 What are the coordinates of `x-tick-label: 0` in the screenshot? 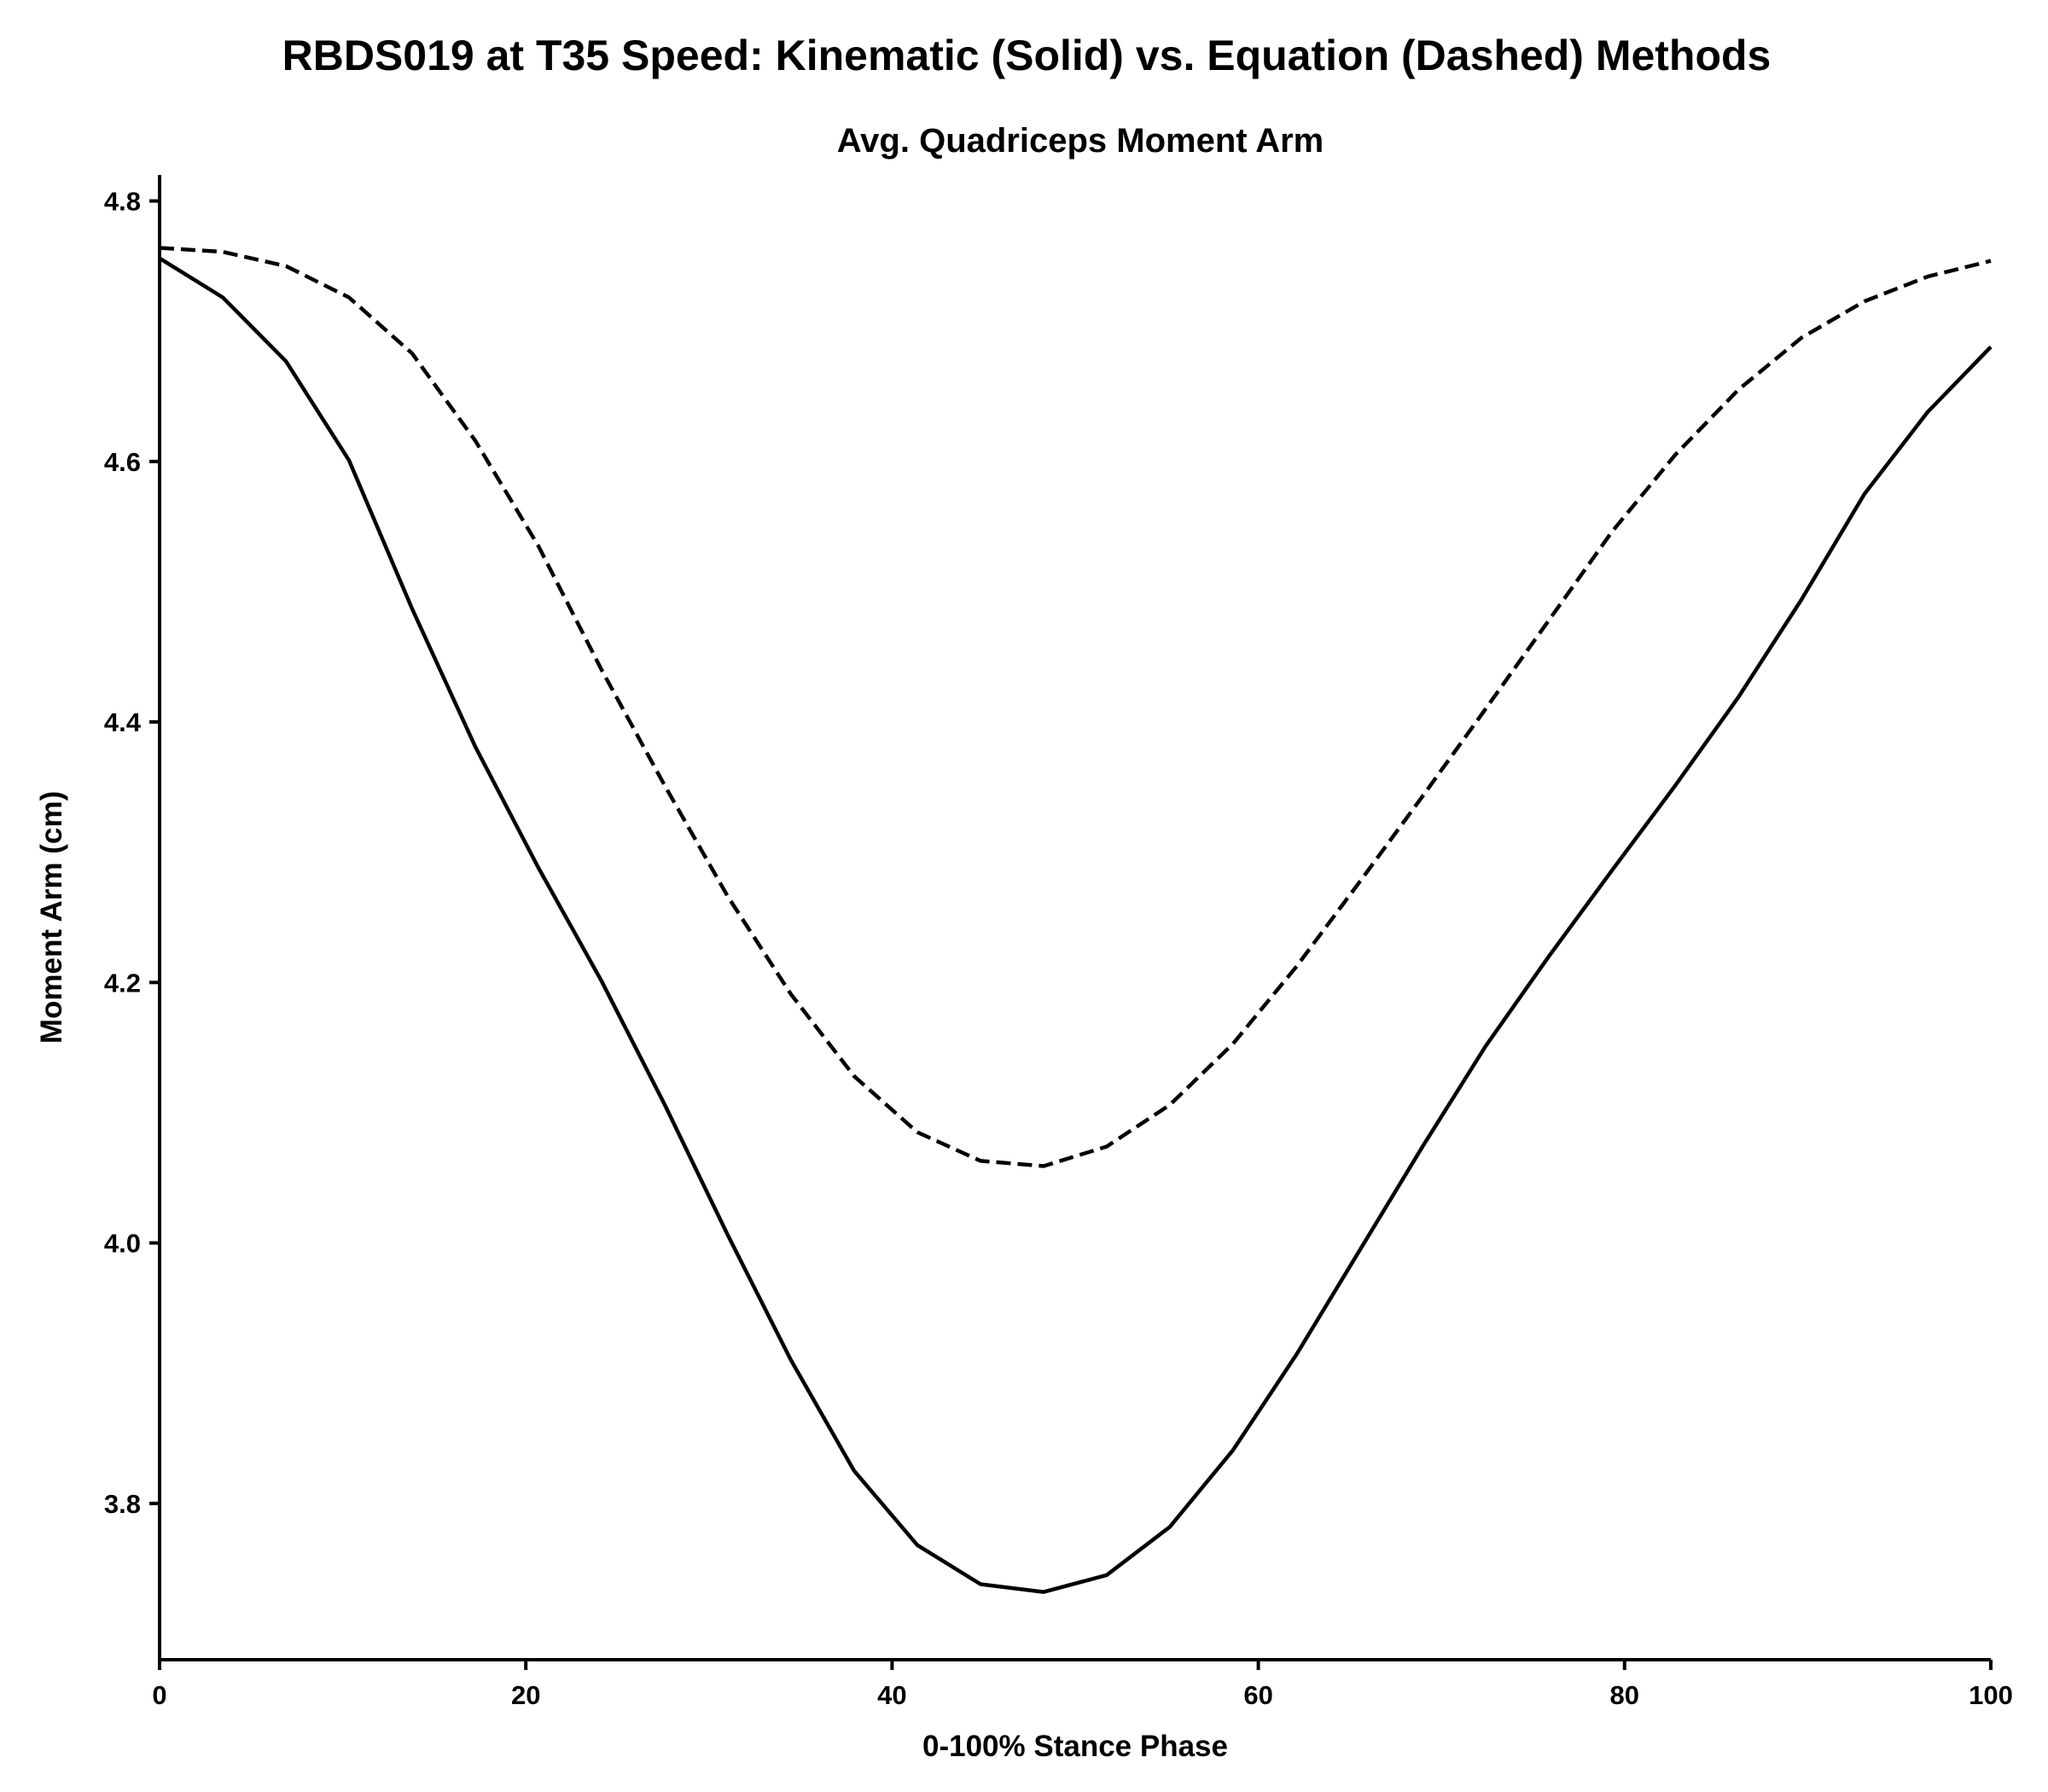 It's located at (159, 1695).